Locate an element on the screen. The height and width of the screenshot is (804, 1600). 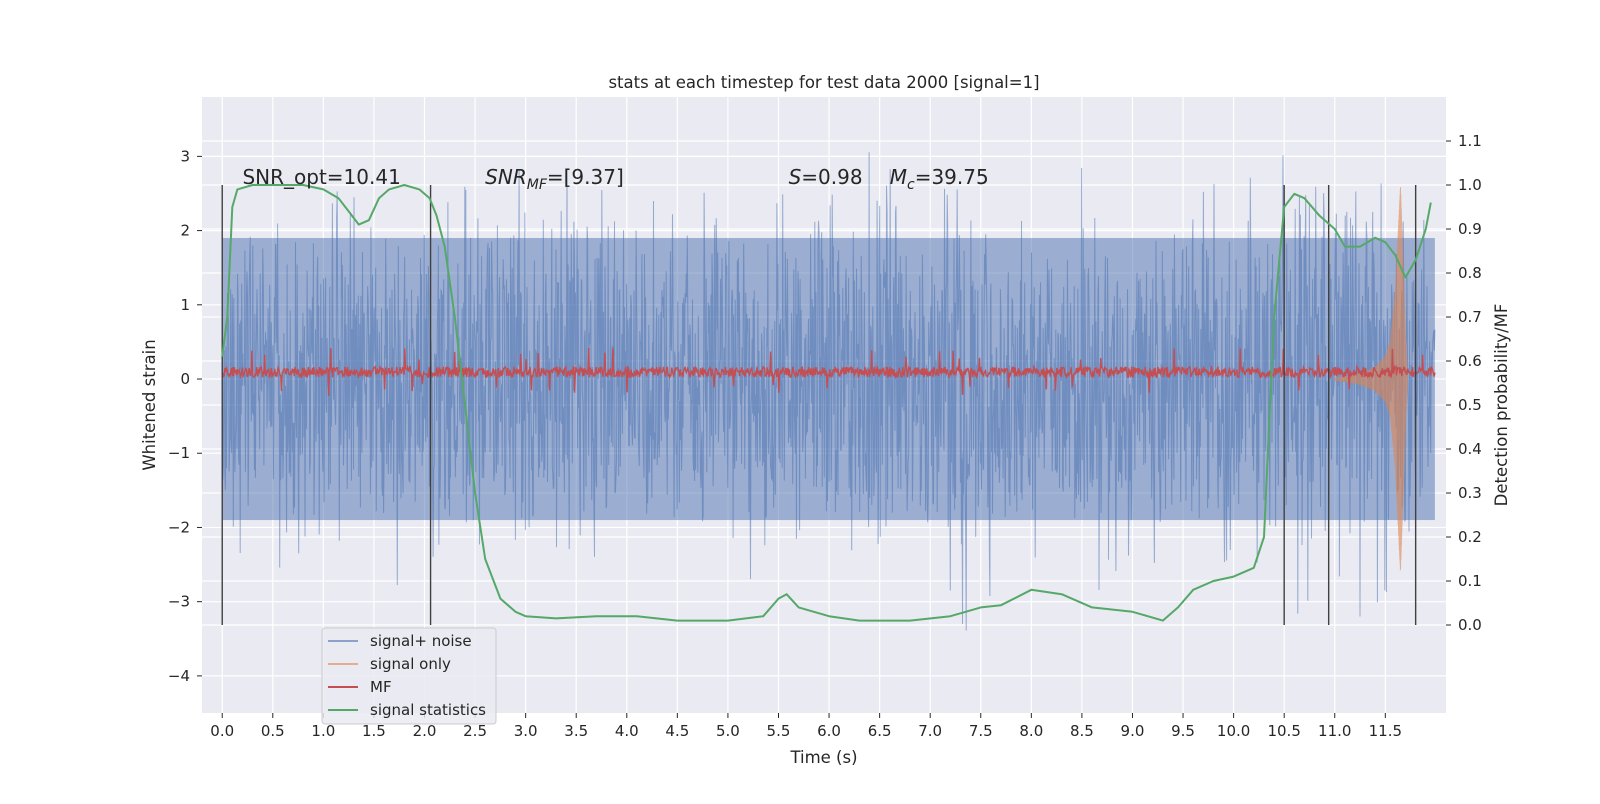
x-tick-label: 2.0 is located at coordinates (425, 731).